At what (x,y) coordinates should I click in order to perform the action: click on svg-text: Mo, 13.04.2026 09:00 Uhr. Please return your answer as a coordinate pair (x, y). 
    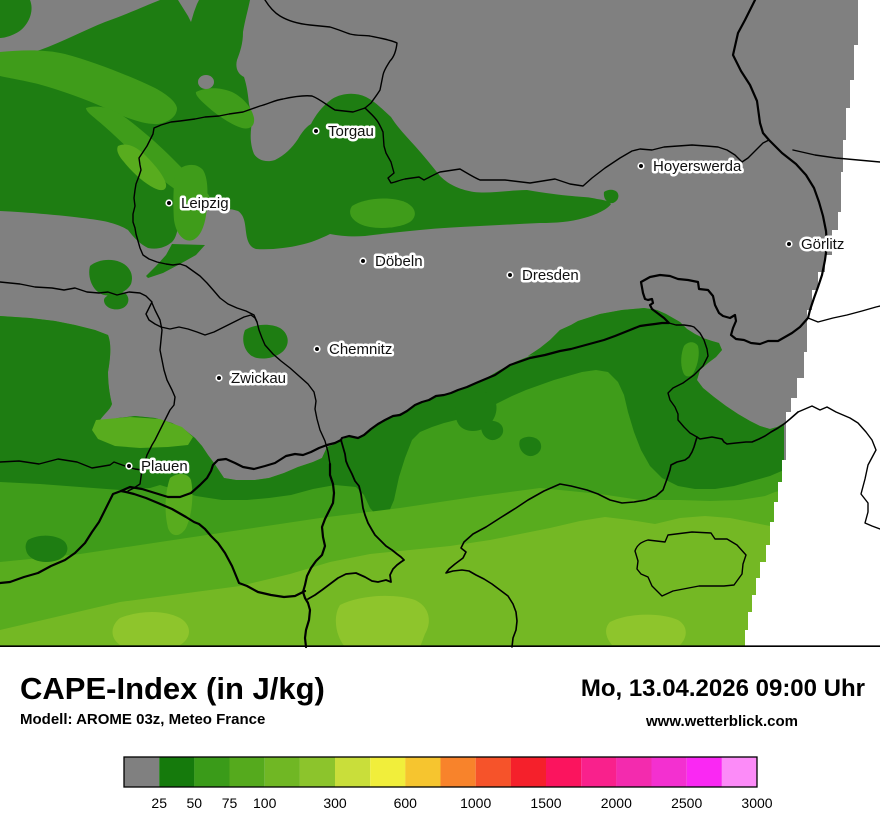
    Looking at the image, I should click on (723, 688).